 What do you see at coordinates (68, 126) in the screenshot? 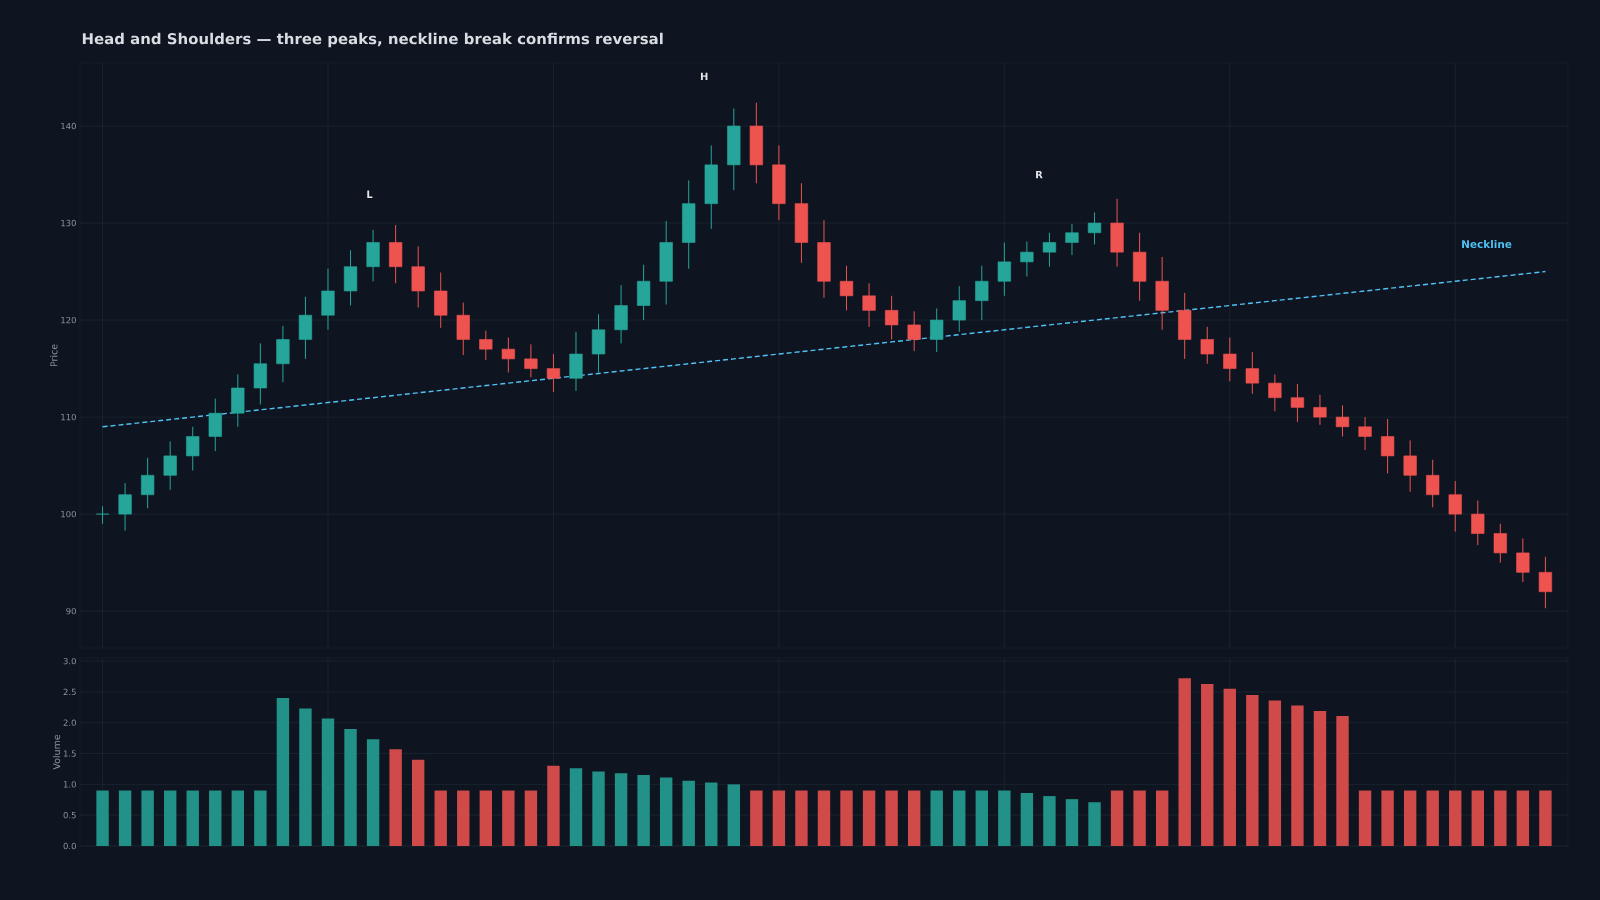
I see `y-tick-label: 140` at bounding box center [68, 126].